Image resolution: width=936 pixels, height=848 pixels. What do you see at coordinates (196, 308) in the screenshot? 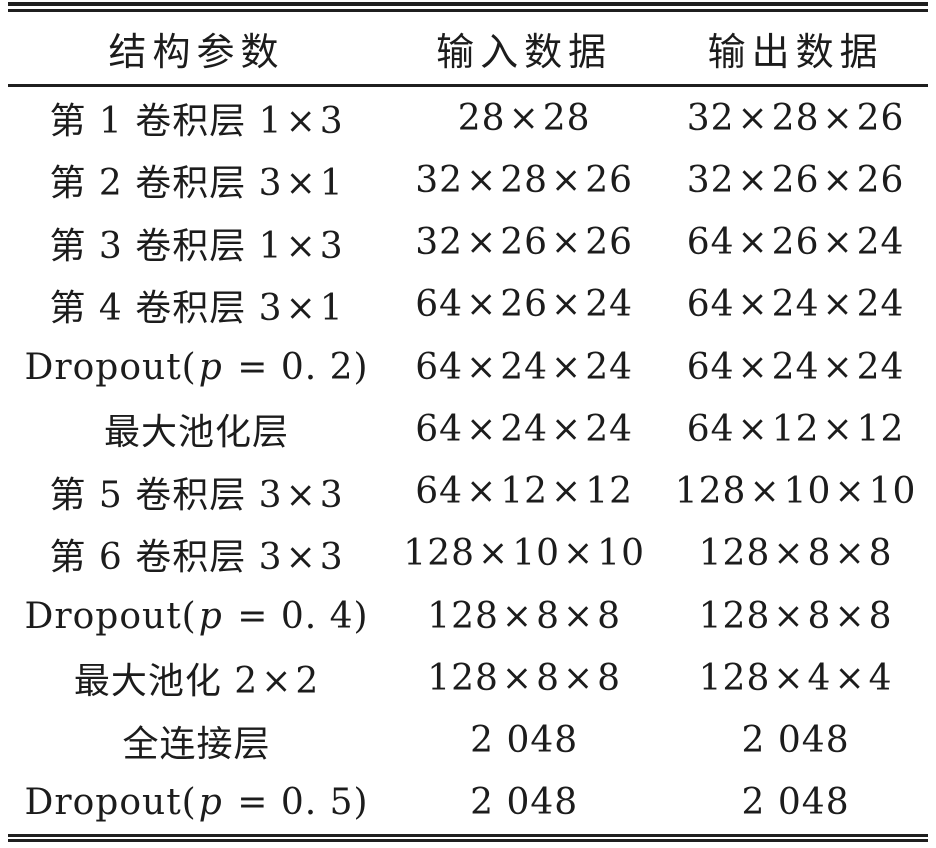
I see `layer-name-cell: 第 4 卷积层 3×1` at bounding box center [196, 308].